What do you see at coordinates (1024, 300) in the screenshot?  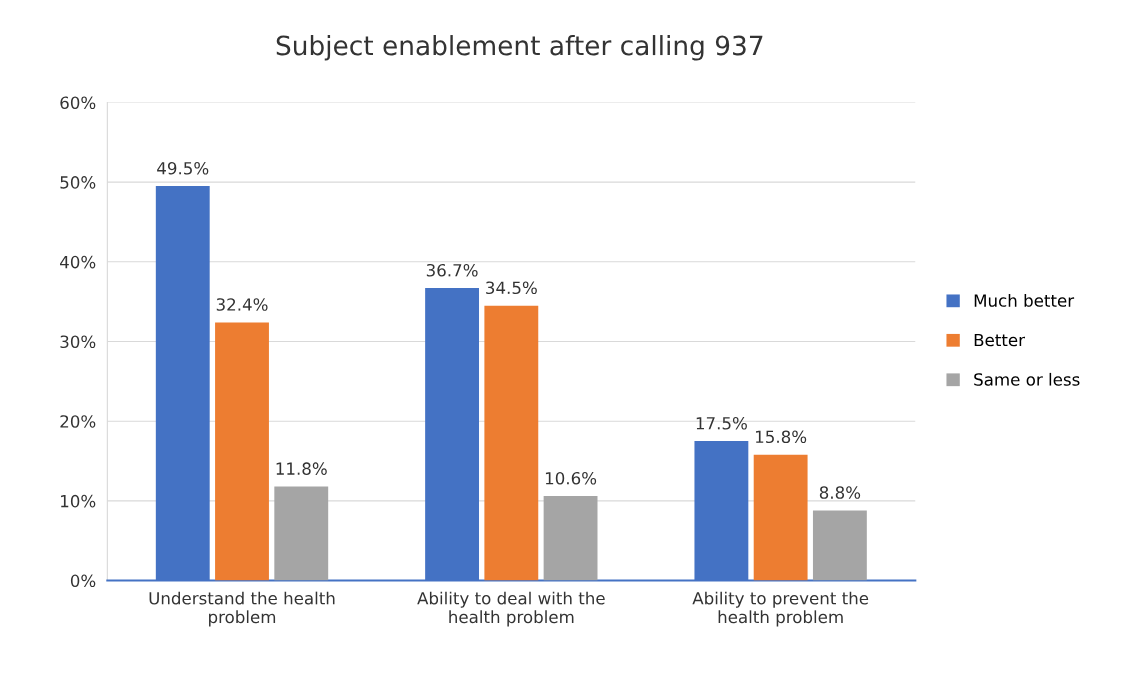 I see `legend-label: Much better` at bounding box center [1024, 300].